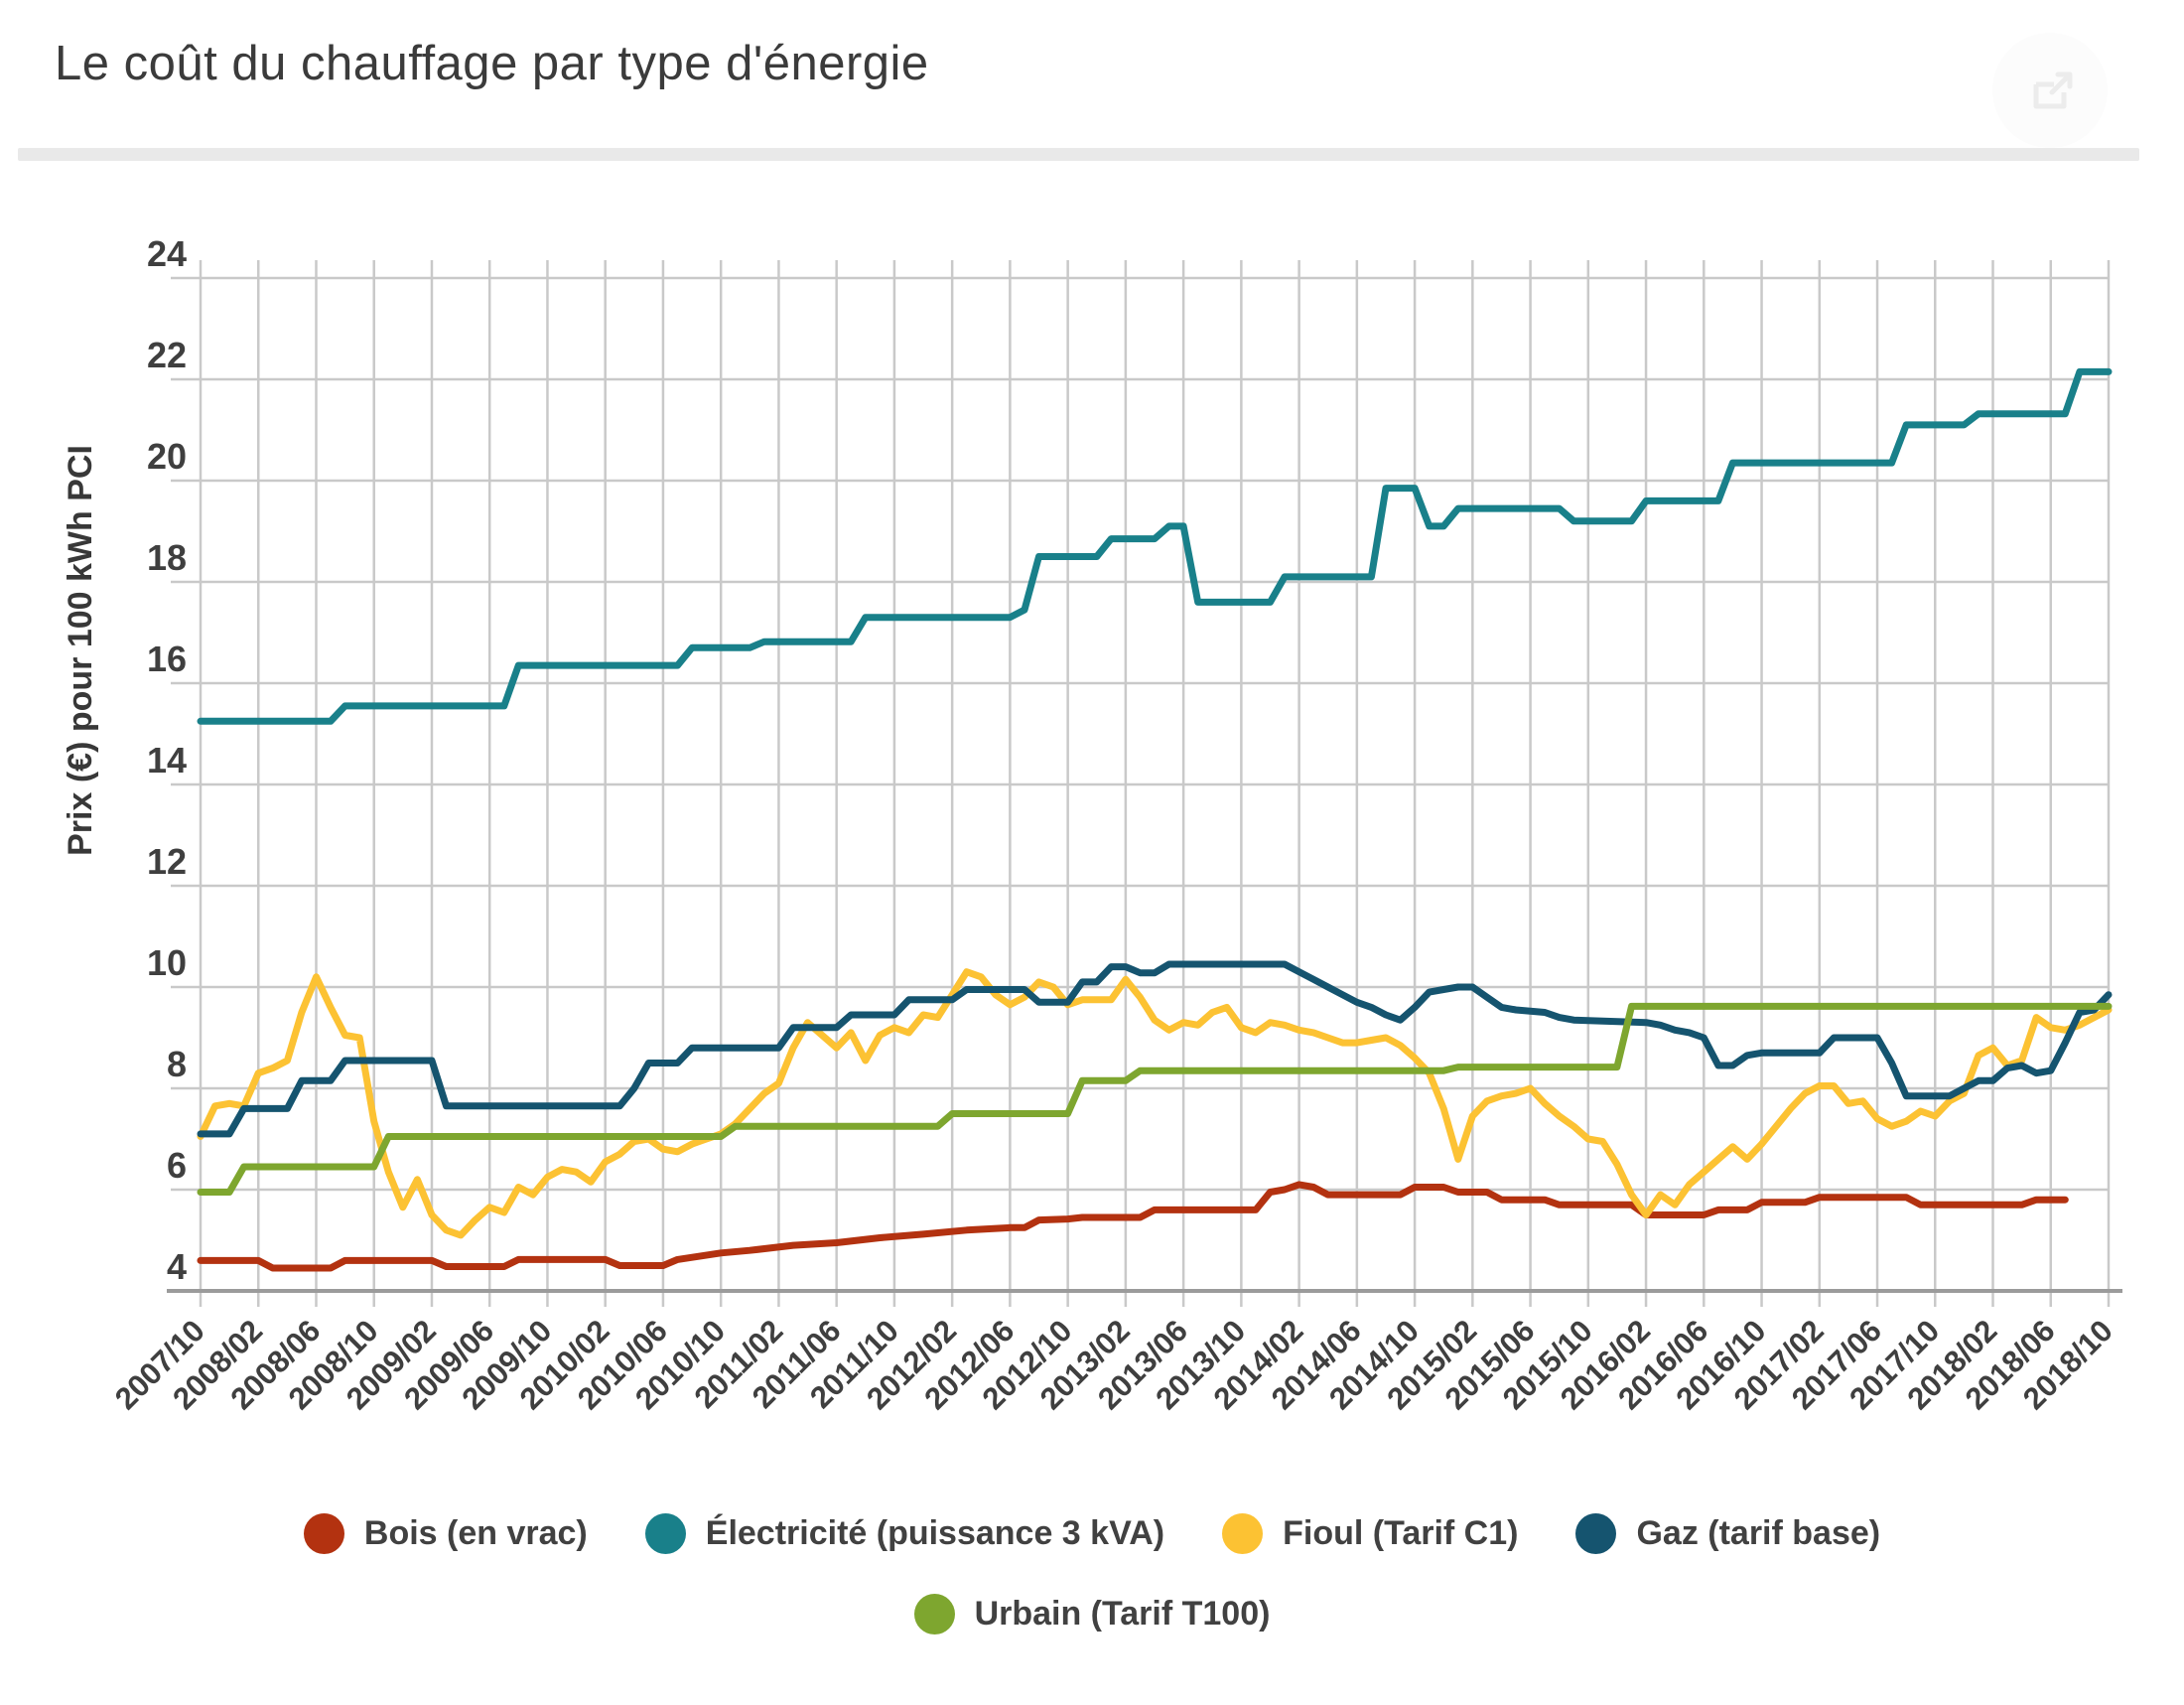  I want to click on share-button, so click(2050, 90).